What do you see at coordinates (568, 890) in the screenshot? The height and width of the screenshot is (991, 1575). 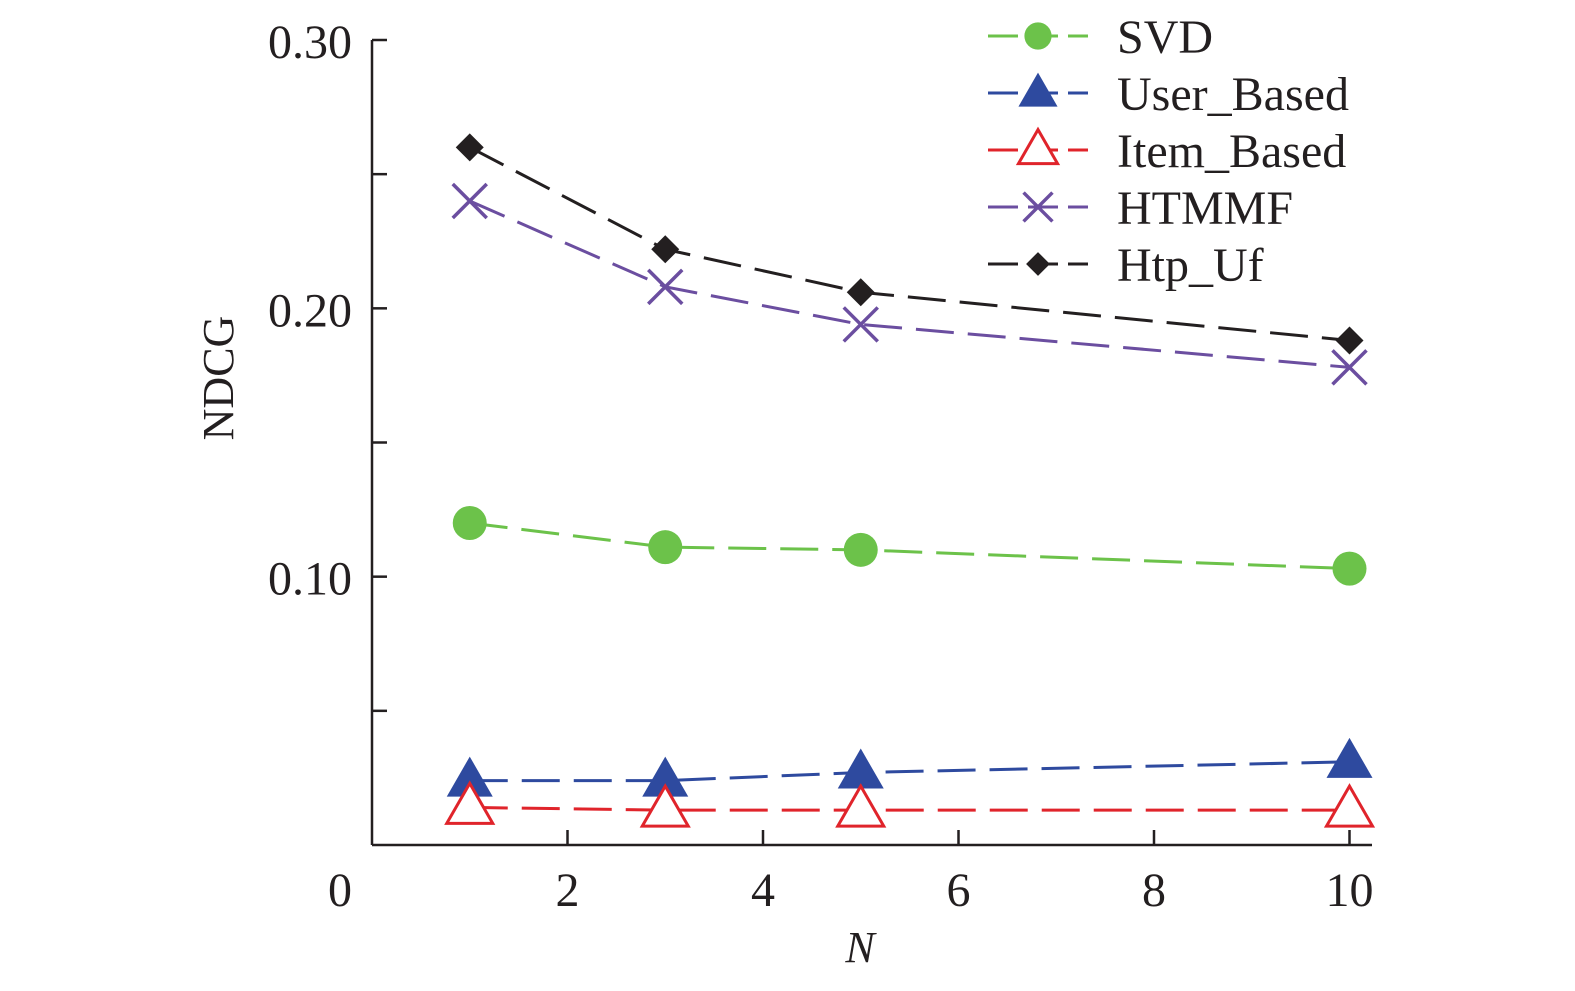 I see `x-tick-label: 2` at bounding box center [568, 890].